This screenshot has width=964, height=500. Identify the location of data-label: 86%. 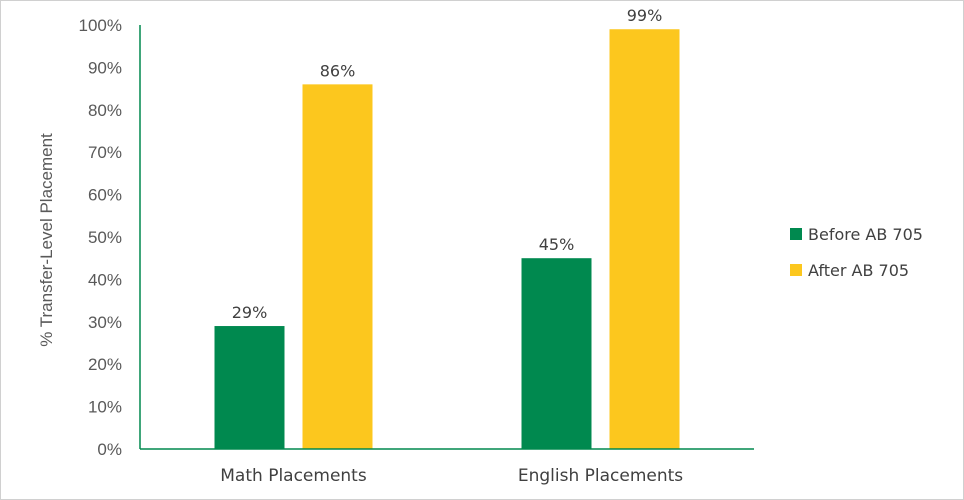
(338, 70).